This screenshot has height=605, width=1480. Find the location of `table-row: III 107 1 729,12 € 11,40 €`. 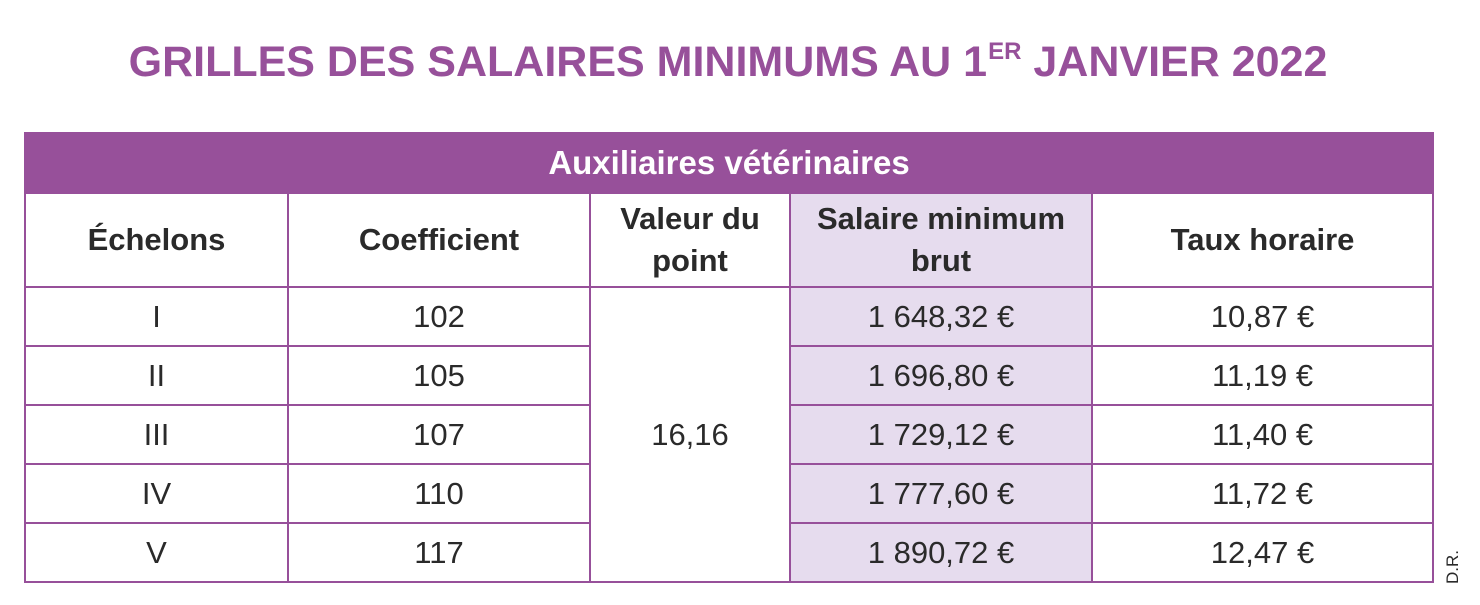

table-row: III 107 1 729,12 € 11,40 € is located at coordinates (729, 434).